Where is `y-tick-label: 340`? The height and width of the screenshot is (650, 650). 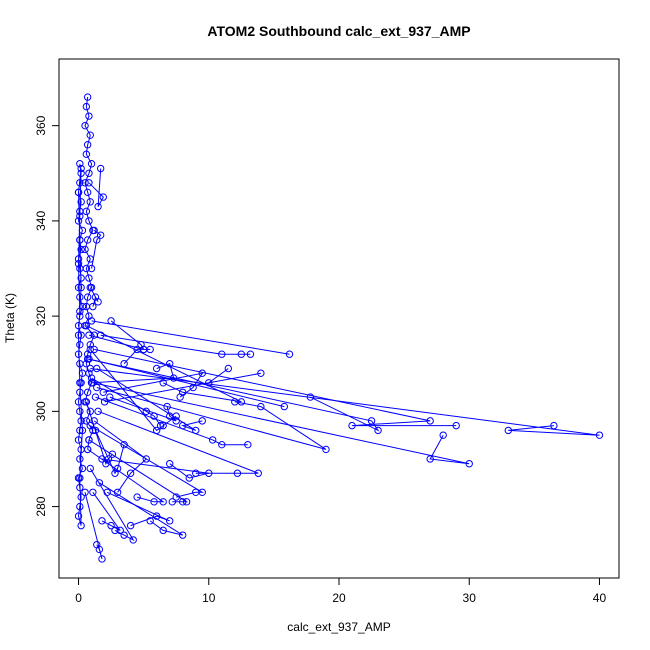
y-tick-label: 340 is located at coordinates (41, 221).